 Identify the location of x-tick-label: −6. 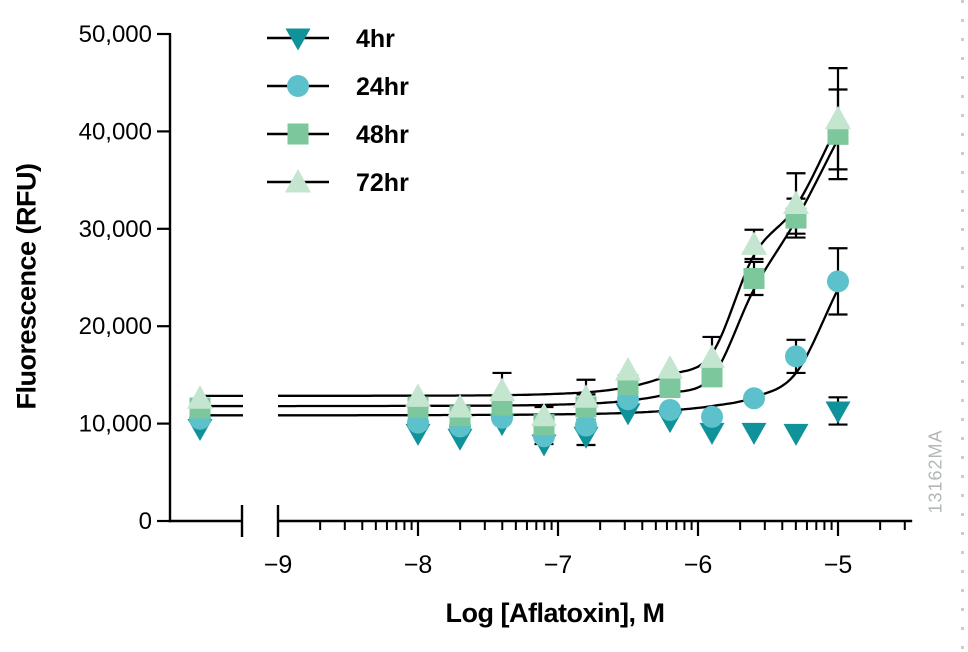
(698, 565).